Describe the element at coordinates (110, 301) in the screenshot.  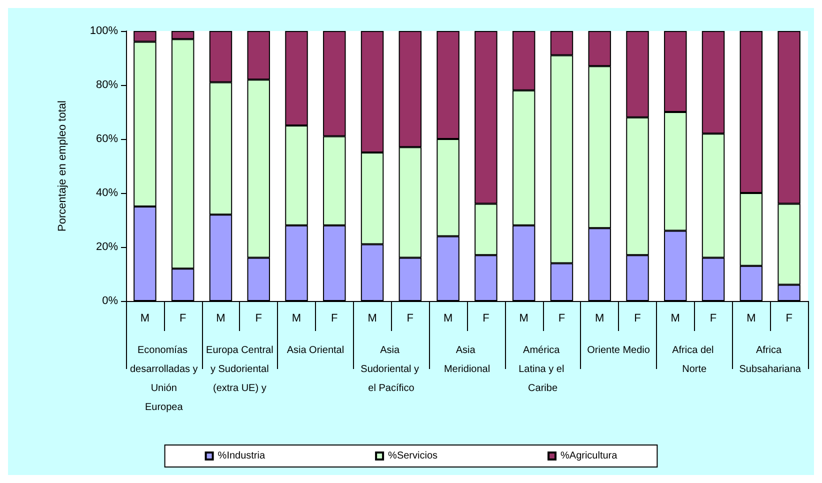
I see `y-tick-label: 0%` at that location.